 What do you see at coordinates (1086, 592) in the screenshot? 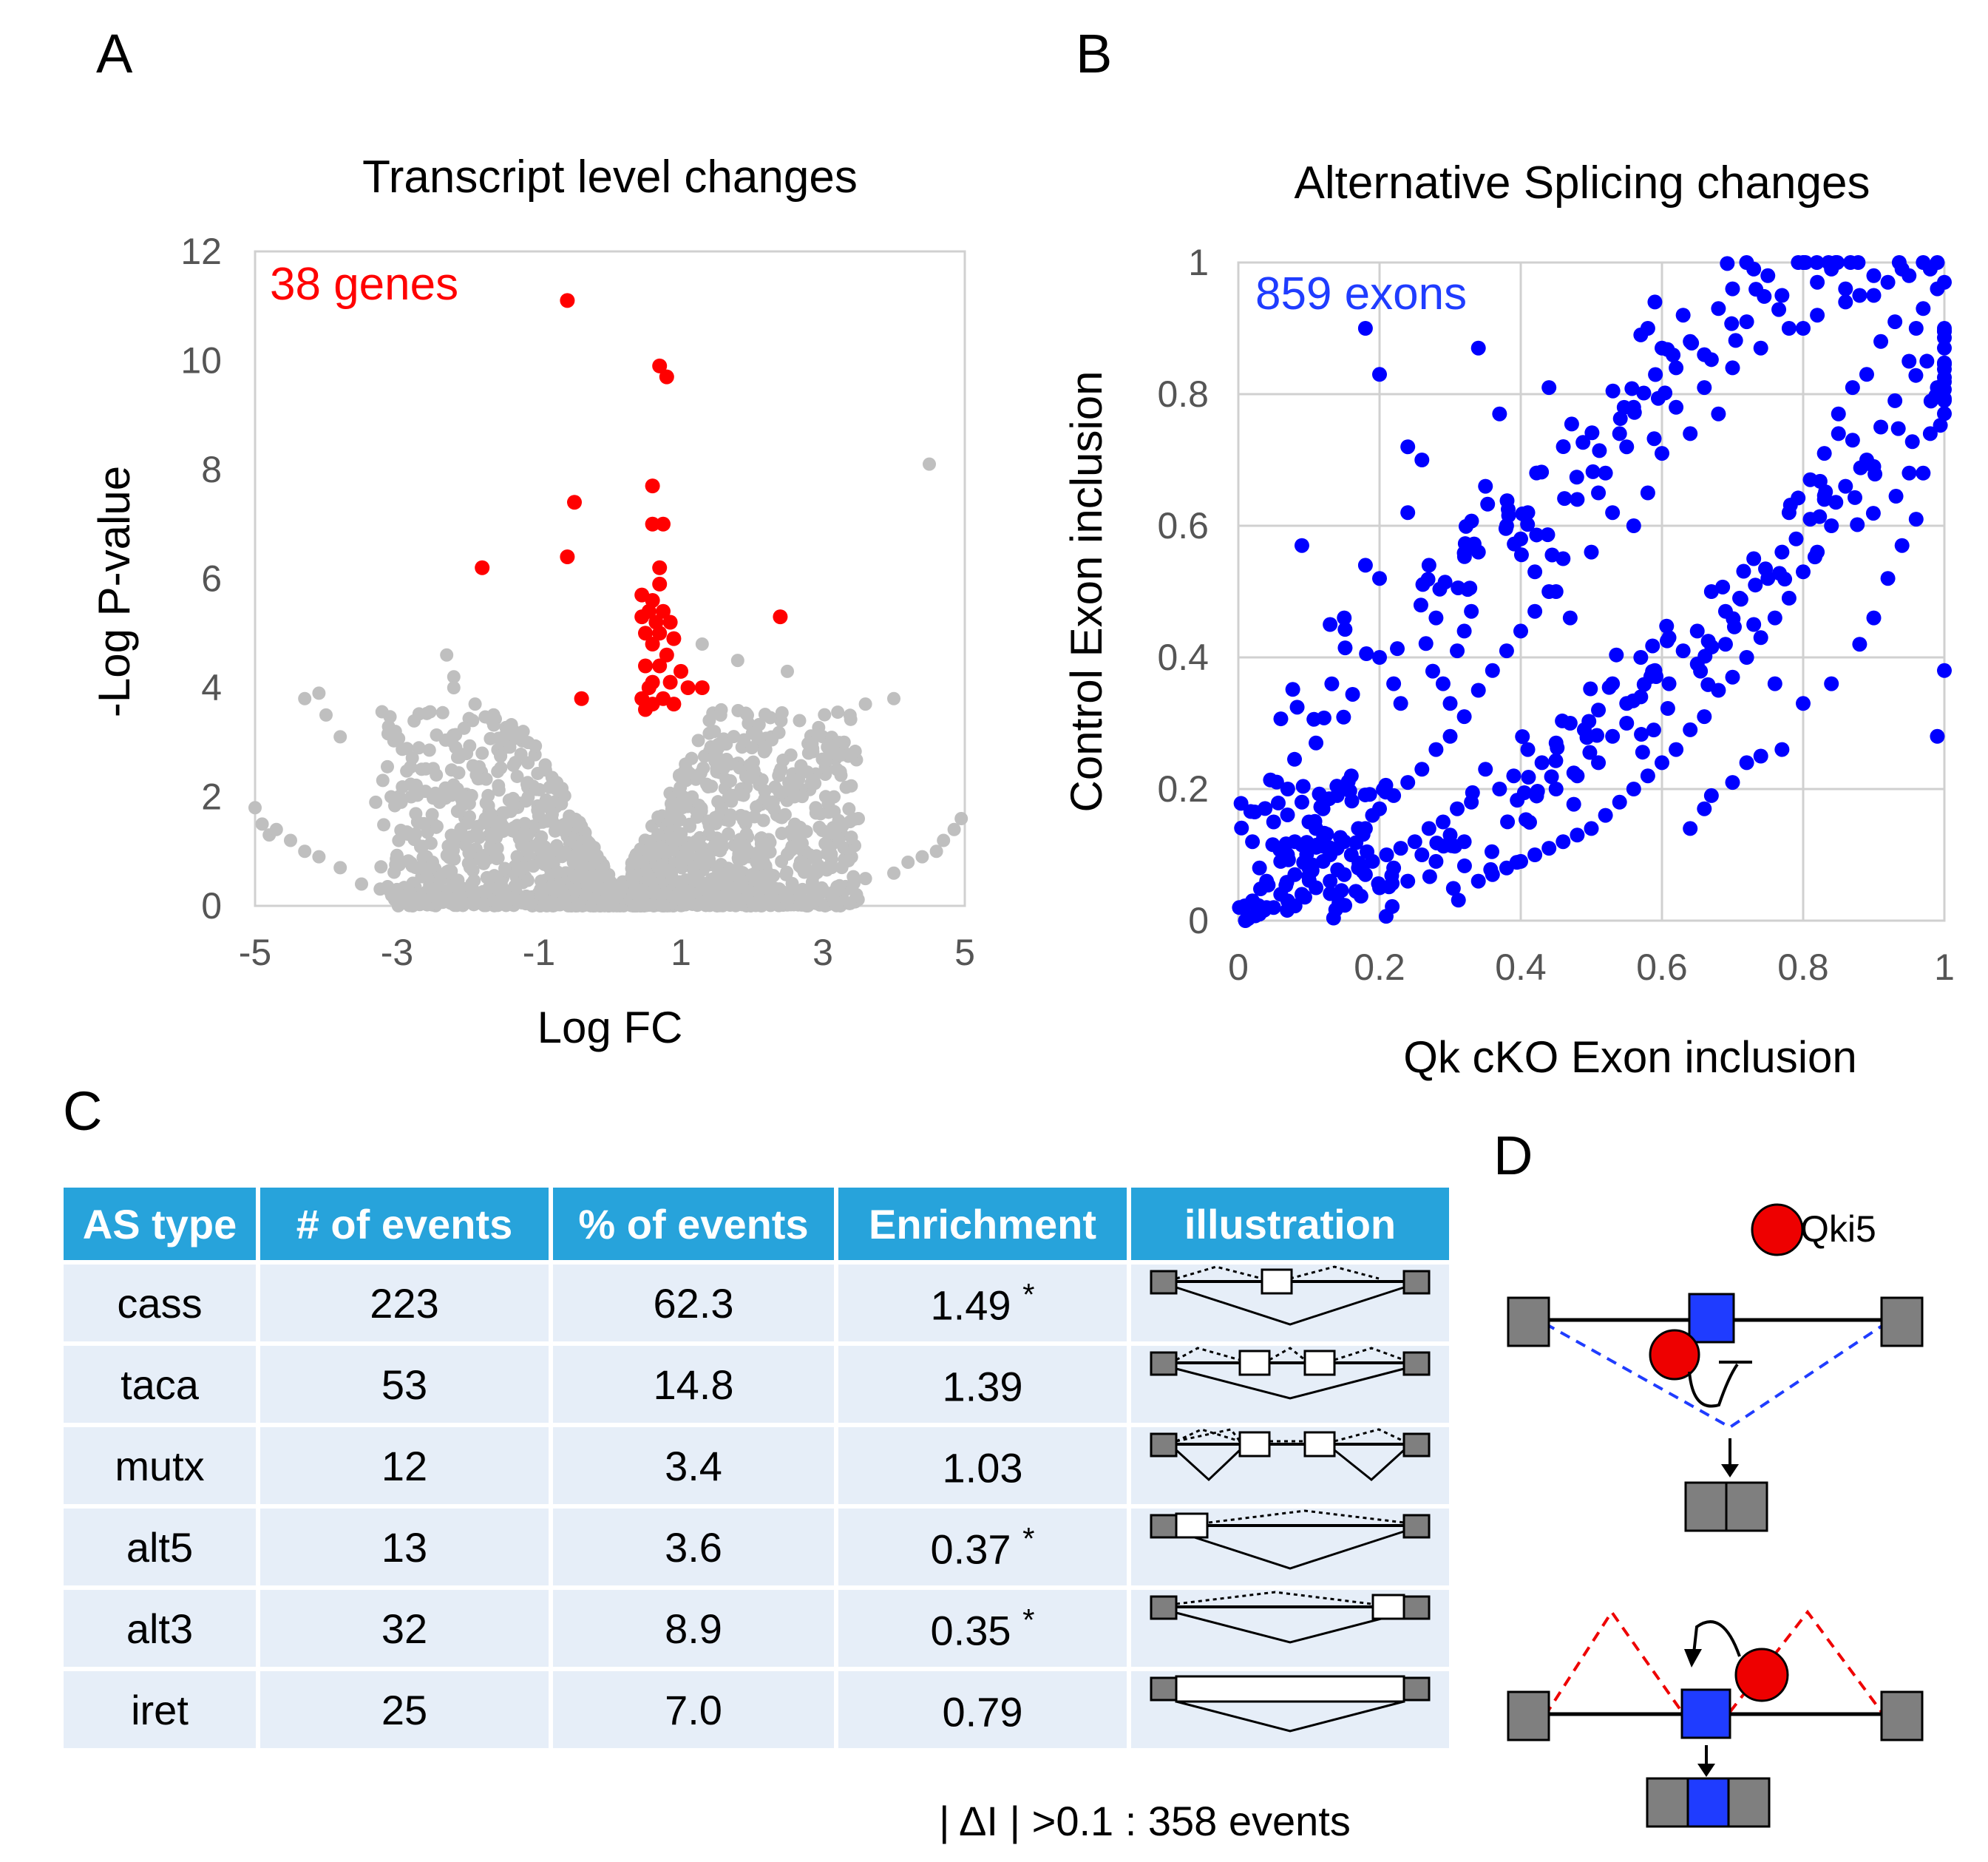
I see `chart-b-ylabel: Control Exon inclusion` at bounding box center [1086, 592].